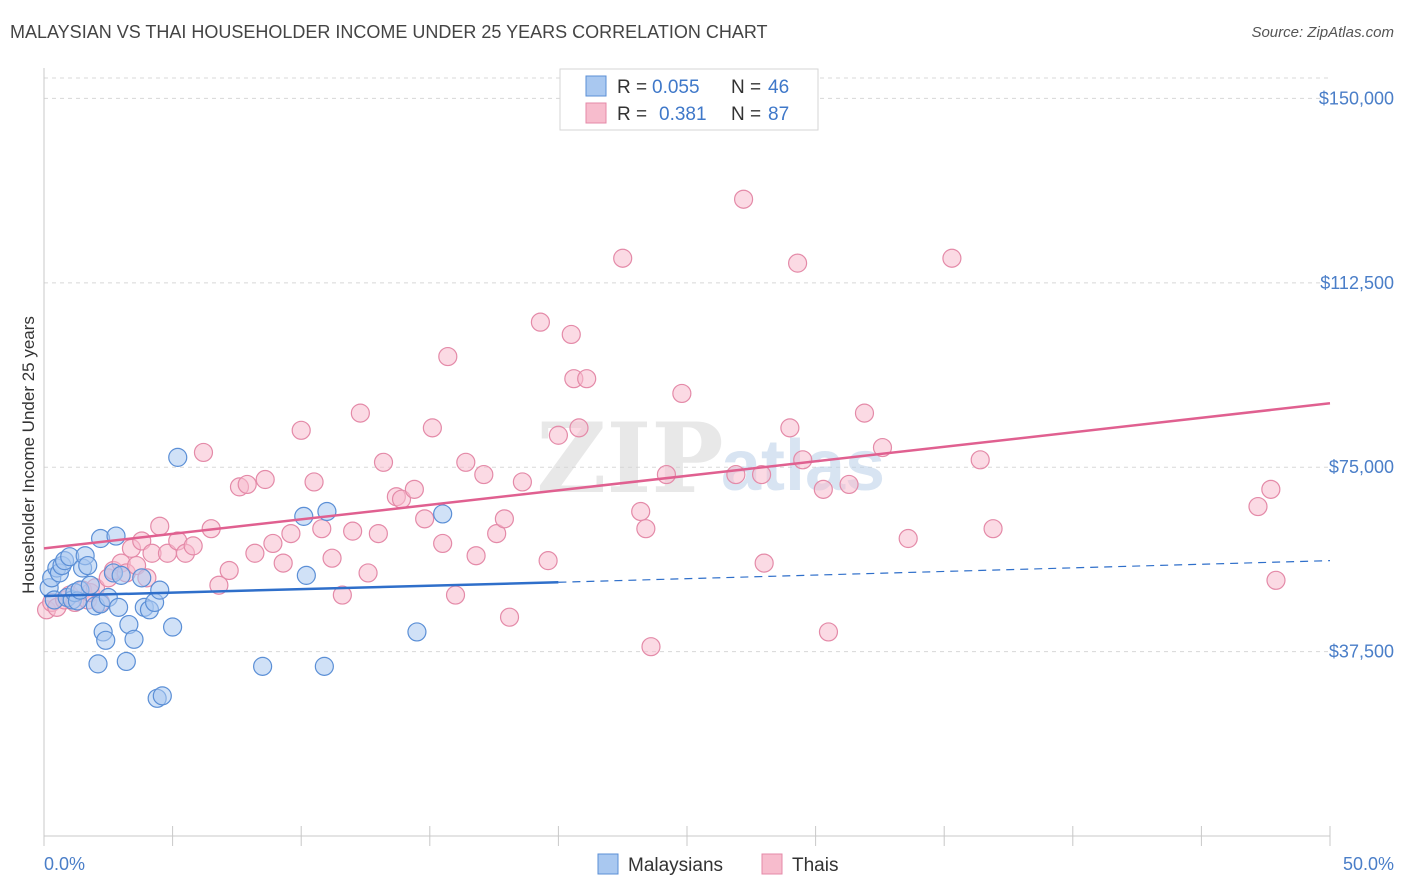 The width and height of the screenshot is (1406, 892). I want to click on legend-bottom: Malaysians Thais, so click(717, 864).